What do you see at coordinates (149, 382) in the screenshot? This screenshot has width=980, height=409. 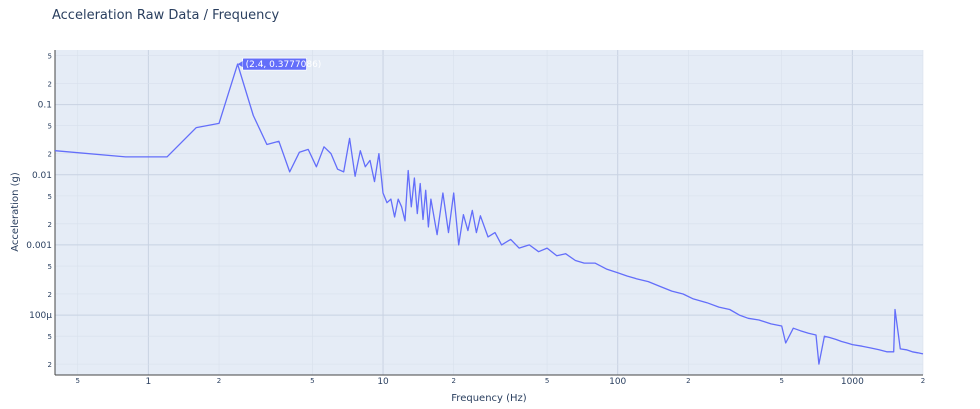 I see `x-tick-label: 1` at bounding box center [149, 382].